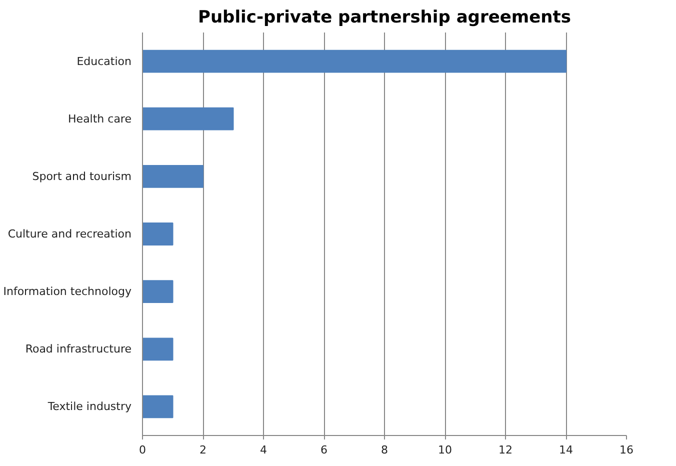  What do you see at coordinates (445, 450) in the screenshot?
I see `x-tick-label: 10` at bounding box center [445, 450].